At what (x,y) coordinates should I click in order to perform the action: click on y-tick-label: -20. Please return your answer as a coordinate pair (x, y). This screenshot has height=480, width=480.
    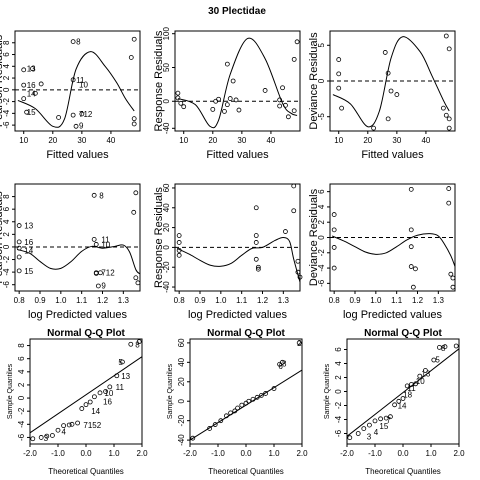
    Looking at the image, I should click on (181, 420).